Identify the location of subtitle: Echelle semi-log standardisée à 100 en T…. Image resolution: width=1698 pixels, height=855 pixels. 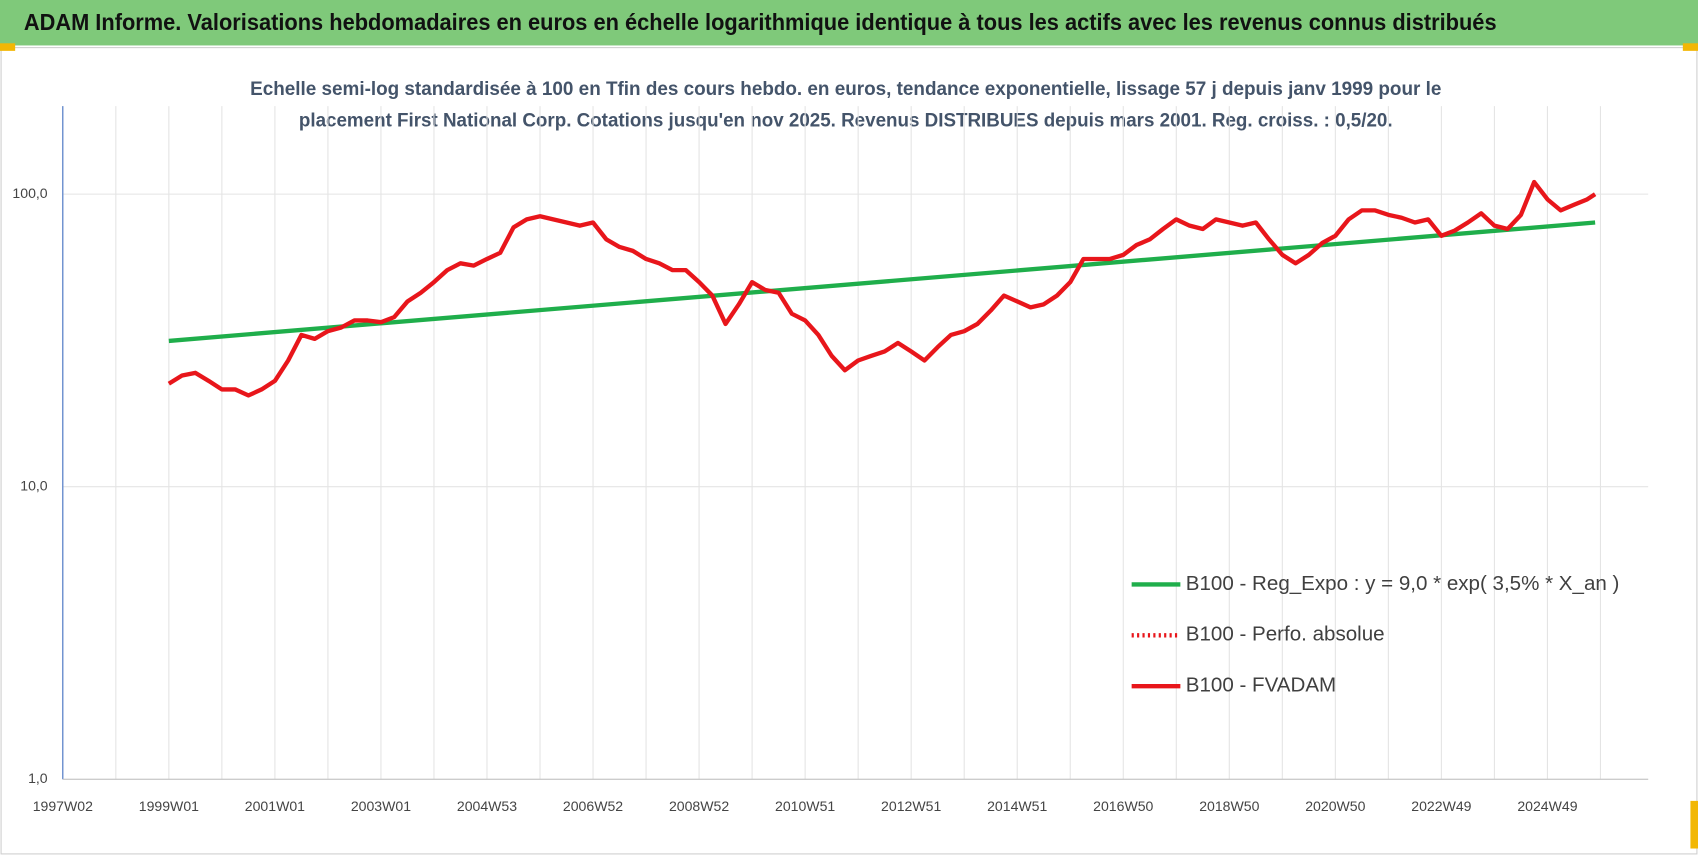
(845, 89).